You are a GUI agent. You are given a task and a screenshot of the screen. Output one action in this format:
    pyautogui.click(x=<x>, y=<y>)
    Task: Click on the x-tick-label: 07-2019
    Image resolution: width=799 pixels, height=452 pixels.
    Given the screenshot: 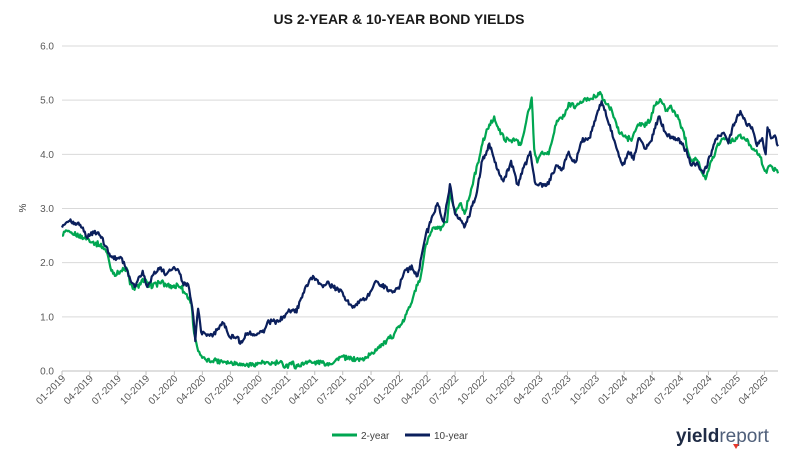 What is the action you would take?
    pyautogui.click(x=107, y=390)
    